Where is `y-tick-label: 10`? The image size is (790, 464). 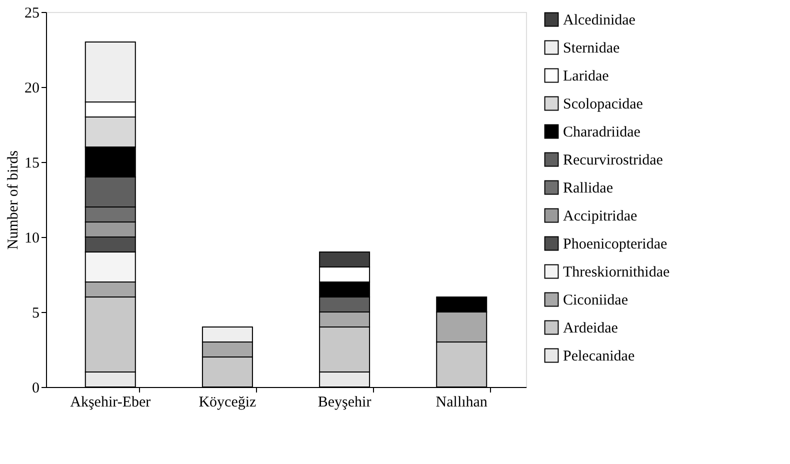
y-tick-label: 10 is located at coordinates (32, 238).